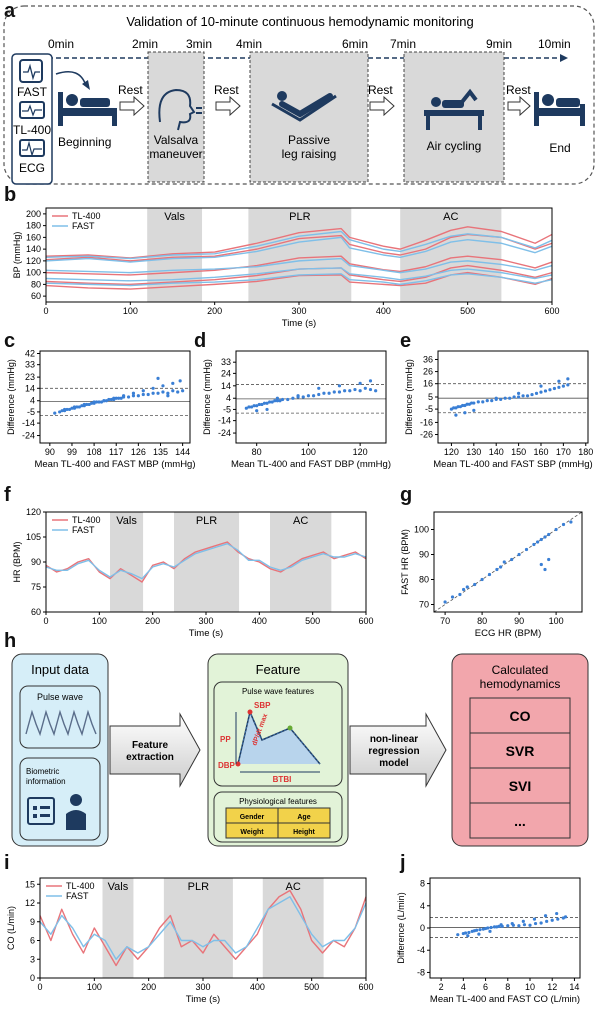  I want to click on physio-features-label: Physiological features, so click(278, 801).